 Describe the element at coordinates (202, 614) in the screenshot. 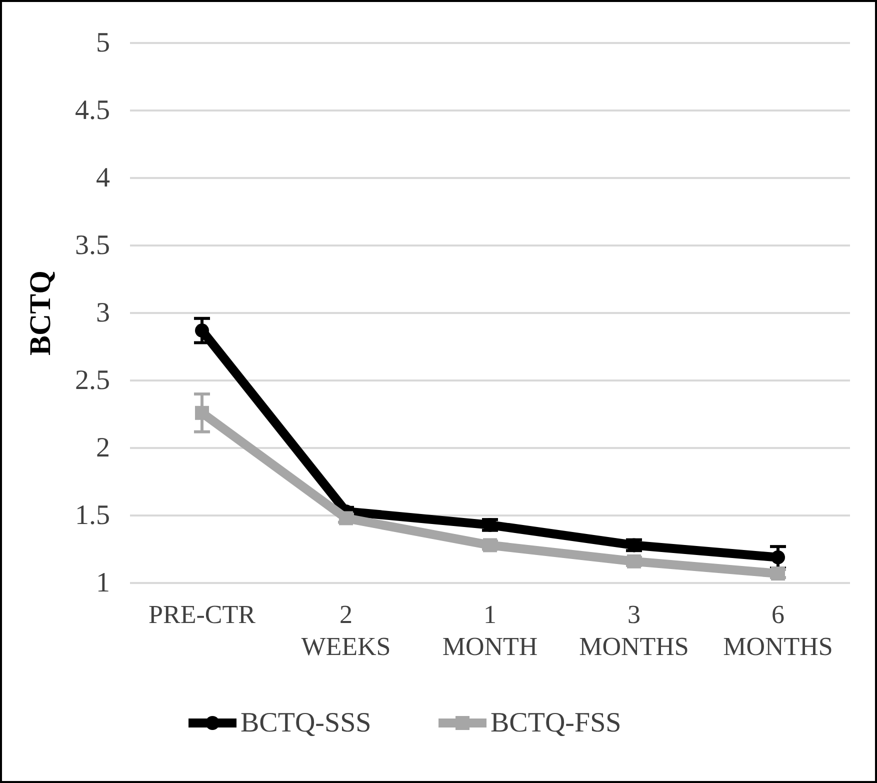

I see `x-tick-label: PRE-CTR` at that location.